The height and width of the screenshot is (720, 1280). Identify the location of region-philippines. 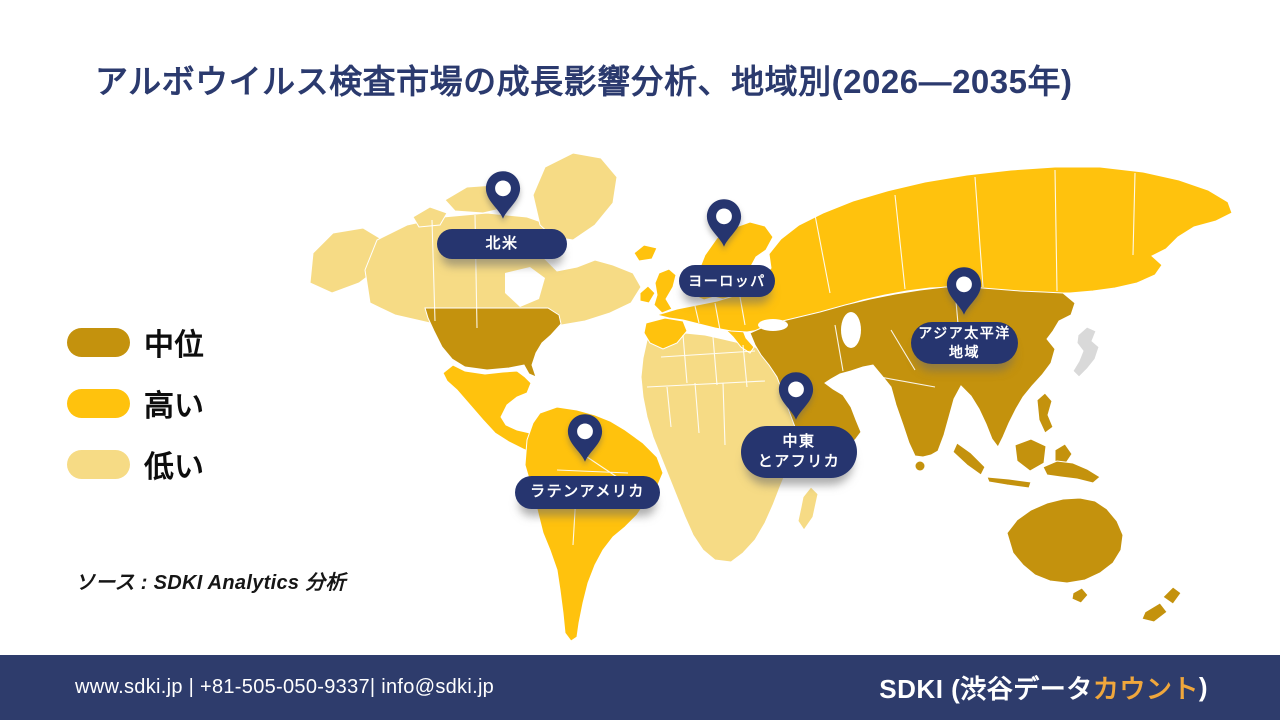
(1045, 413).